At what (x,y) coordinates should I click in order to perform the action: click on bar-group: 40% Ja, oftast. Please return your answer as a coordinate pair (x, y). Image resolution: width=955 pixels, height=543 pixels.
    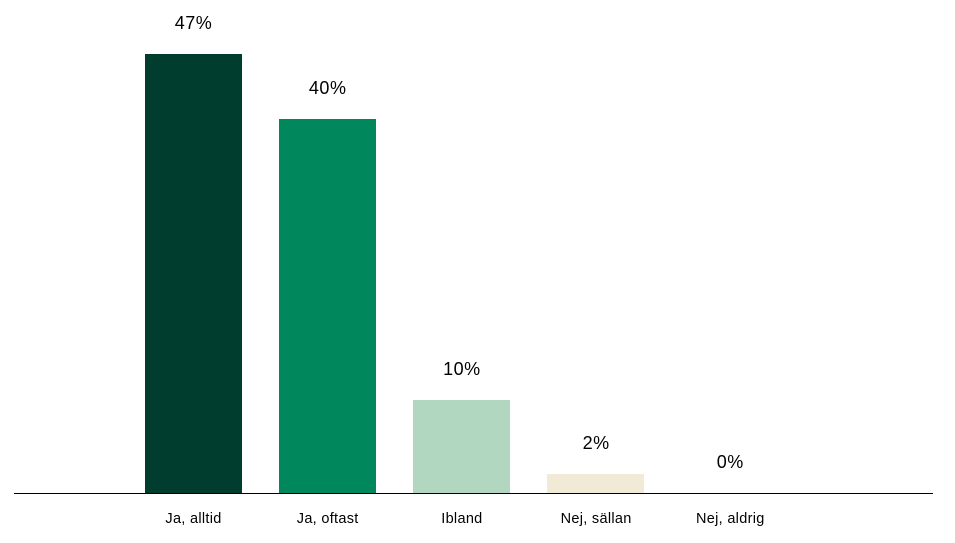
    Looking at the image, I should click on (328, 271).